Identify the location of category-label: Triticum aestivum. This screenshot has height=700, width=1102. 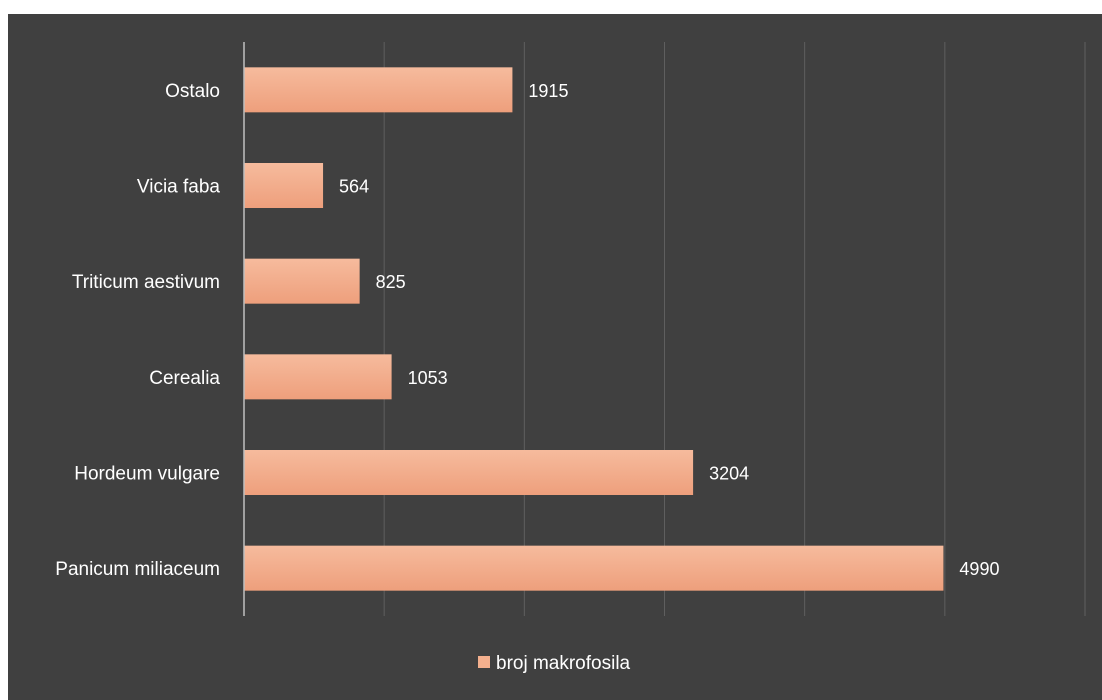
(146, 282).